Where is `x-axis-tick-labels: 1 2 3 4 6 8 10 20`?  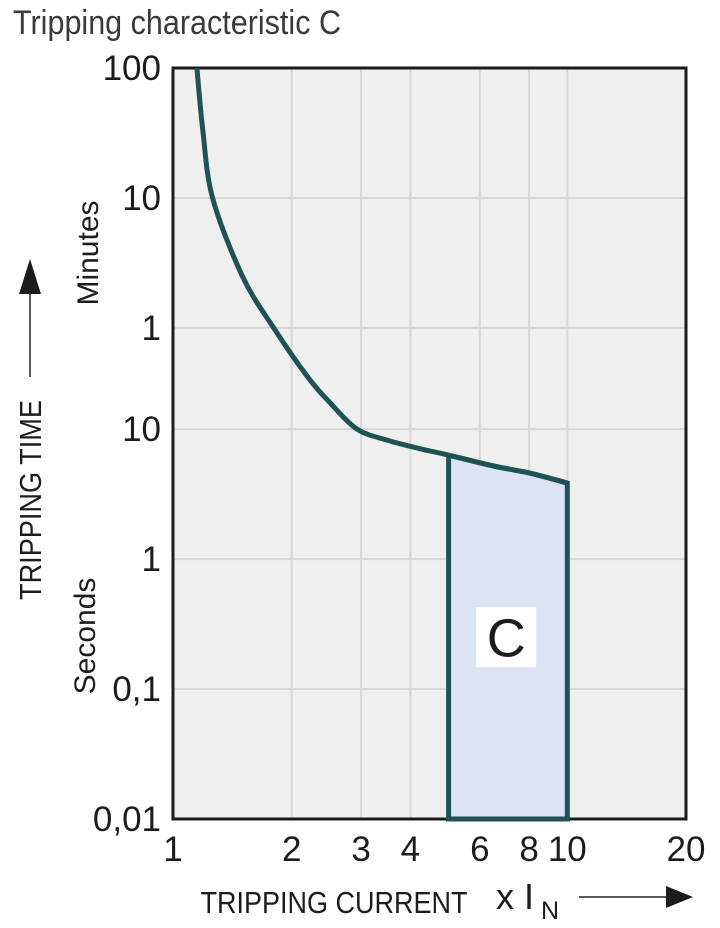
x-axis-tick-labels: 1 2 3 4 6 8 10 20 is located at coordinates (434, 849).